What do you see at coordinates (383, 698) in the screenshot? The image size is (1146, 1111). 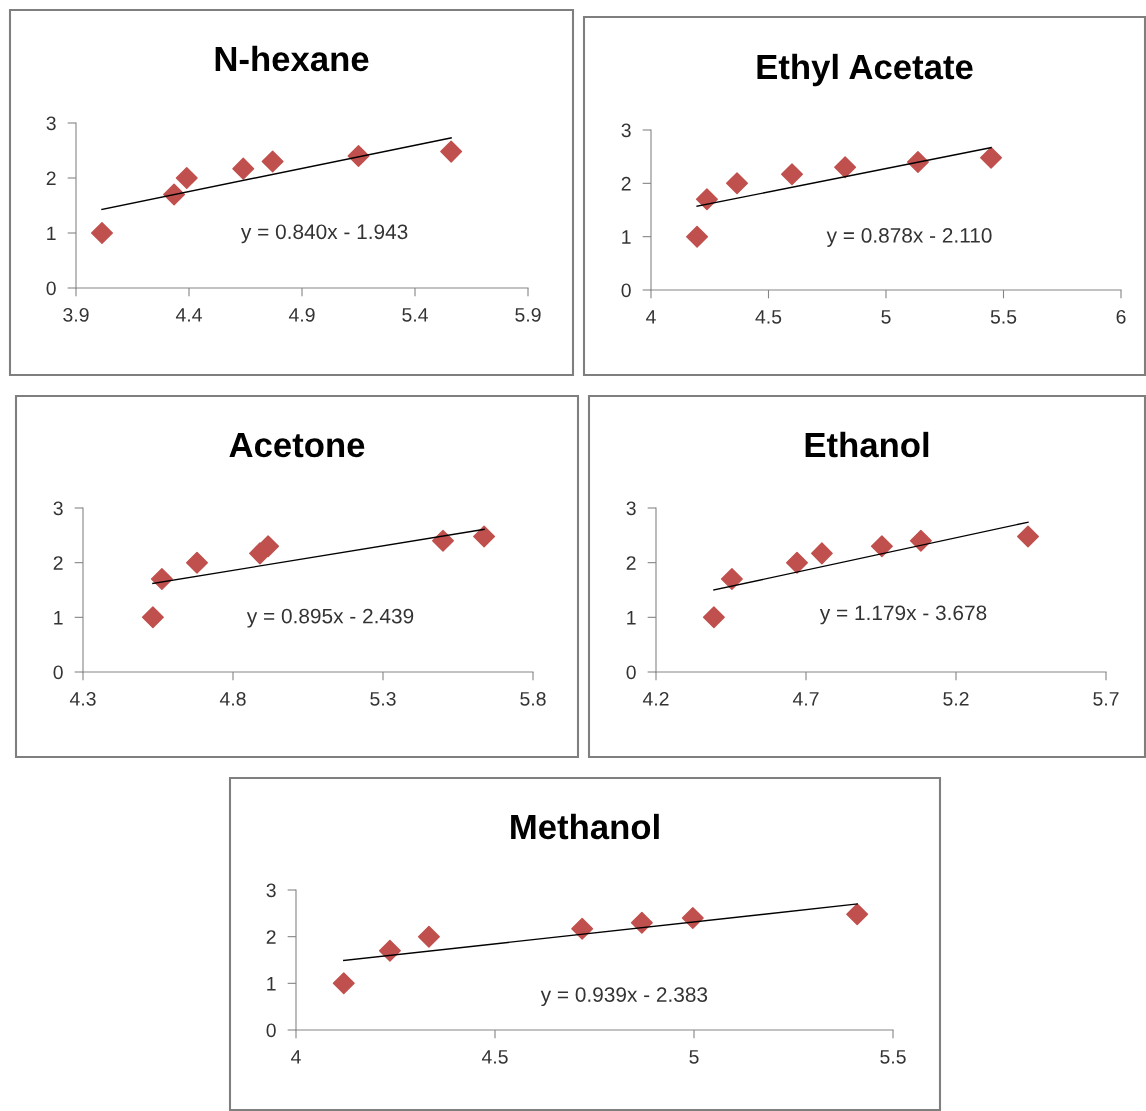 I see `x-tick-label: 5.3` at bounding box center [383, 698].